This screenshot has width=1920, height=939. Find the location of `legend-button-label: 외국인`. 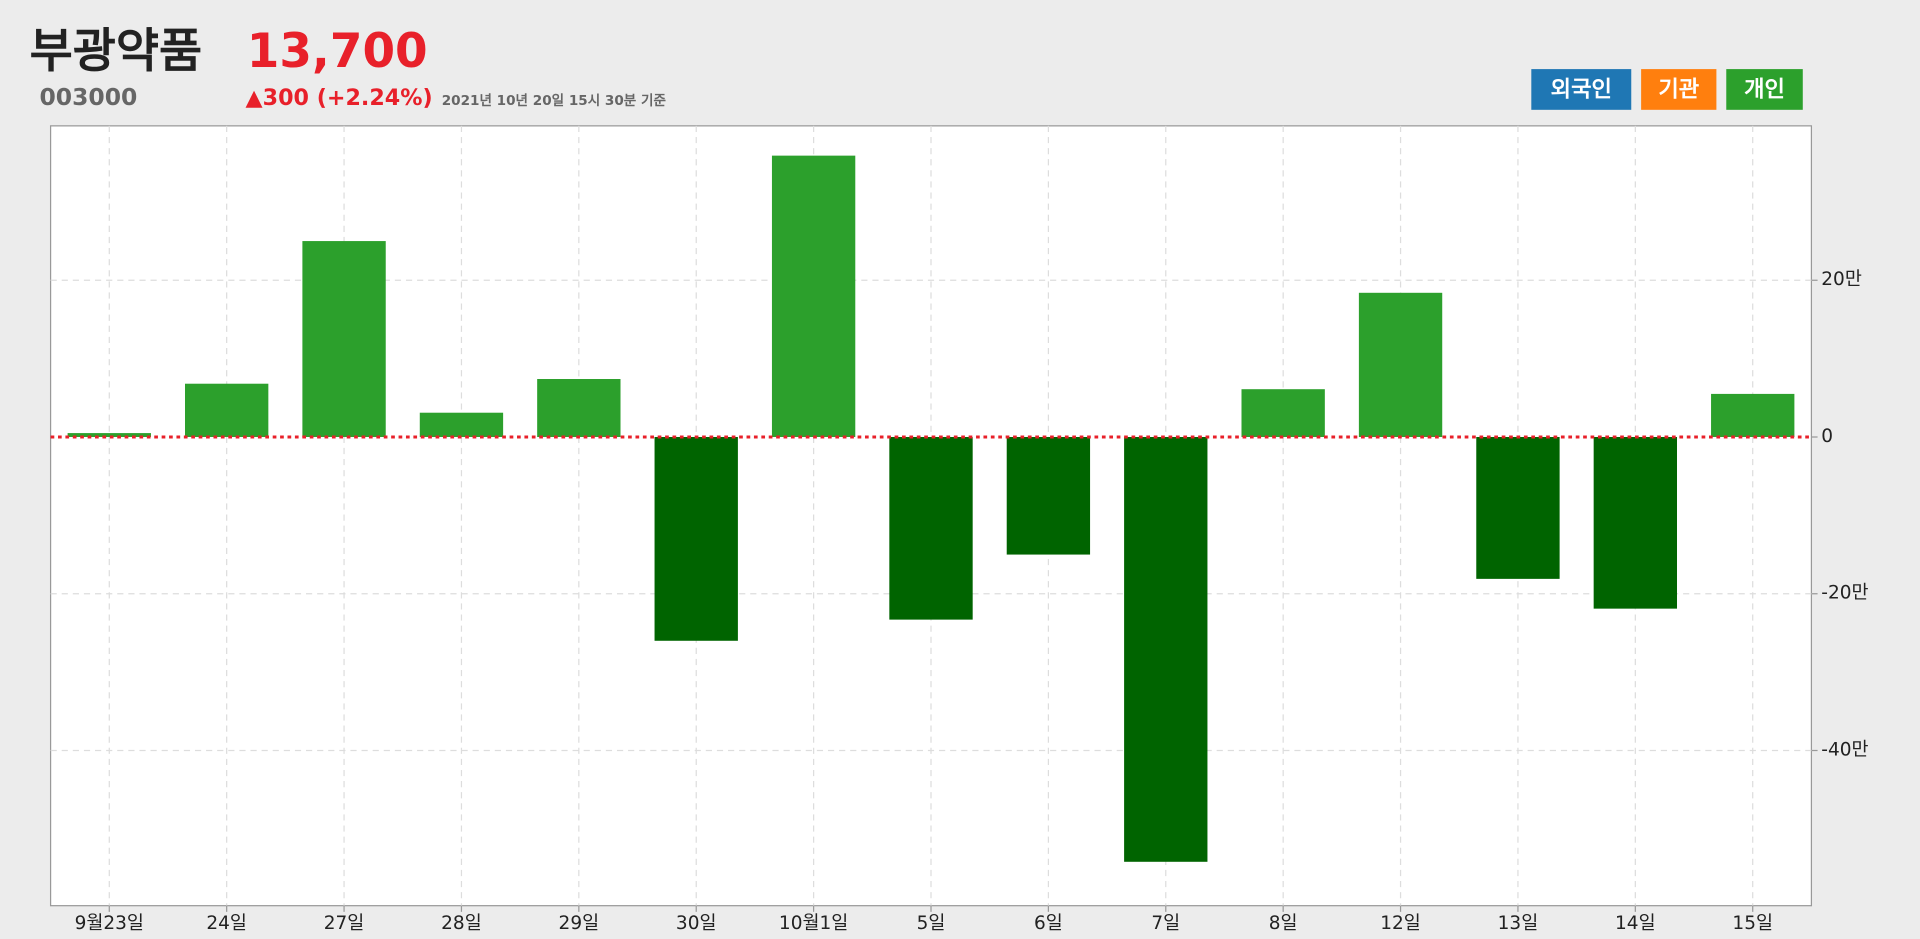

legend-button-label: 외국인 is located at coordinates (1581, 90).